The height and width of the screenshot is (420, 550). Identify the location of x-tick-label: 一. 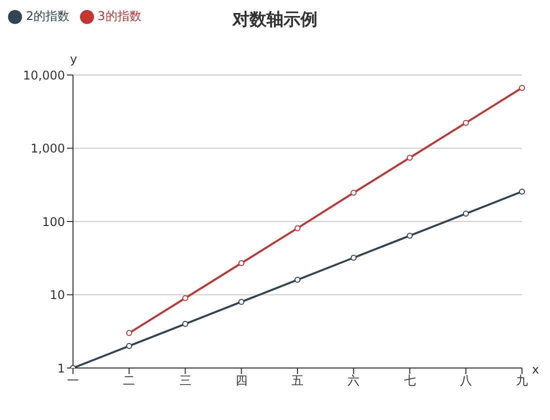
(73, 381).